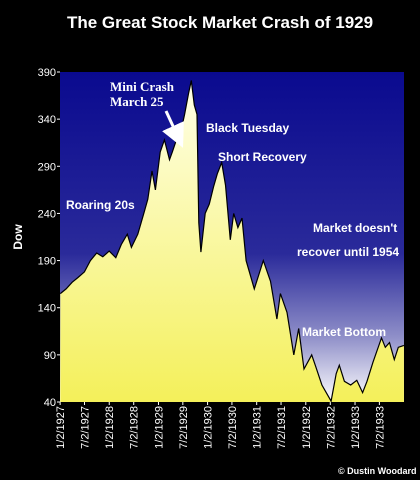 The image size is (420, 480). What do you see at coordinates (47, 238) in the screenshot?
I see `y-tick-labels: 40 90 140 190 240 290 340 390` at bounding box center [47, 238].